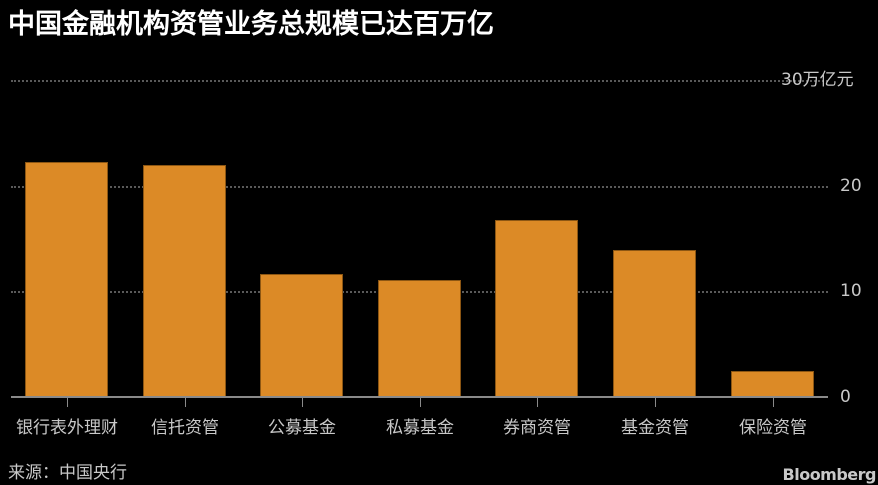 This screenshot has height=485, width=878. I want to click on bloomberg-logo: Bloomberg, so click(829, 474).